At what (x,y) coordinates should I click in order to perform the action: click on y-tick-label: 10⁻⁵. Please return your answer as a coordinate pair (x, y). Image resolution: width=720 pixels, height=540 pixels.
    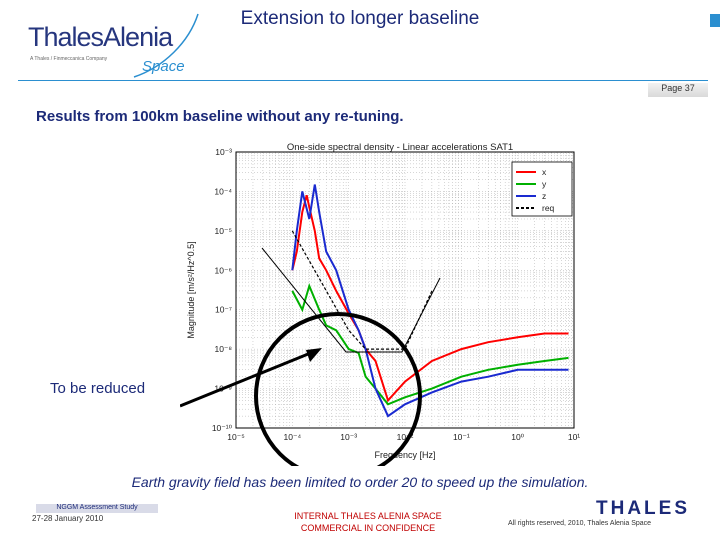
    Looking at the image, I should click on (223, 231).